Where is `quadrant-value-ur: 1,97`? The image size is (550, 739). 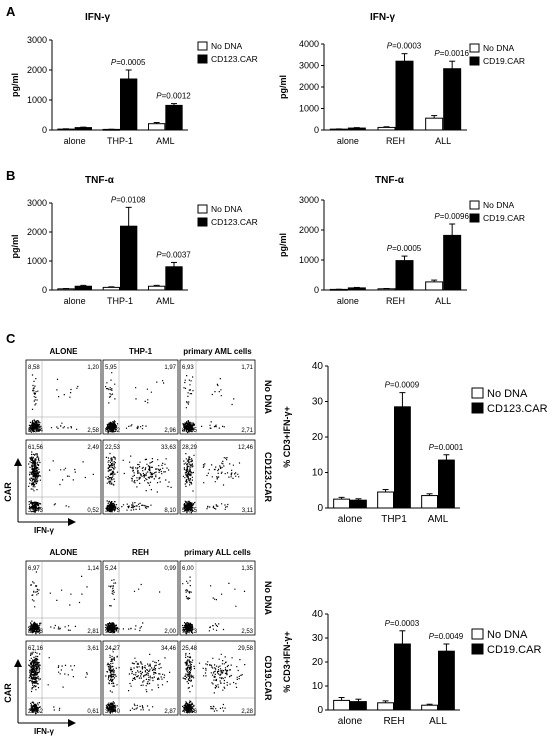 quadrant-value-ur: 1,97 is located at coordinates (170, 368).